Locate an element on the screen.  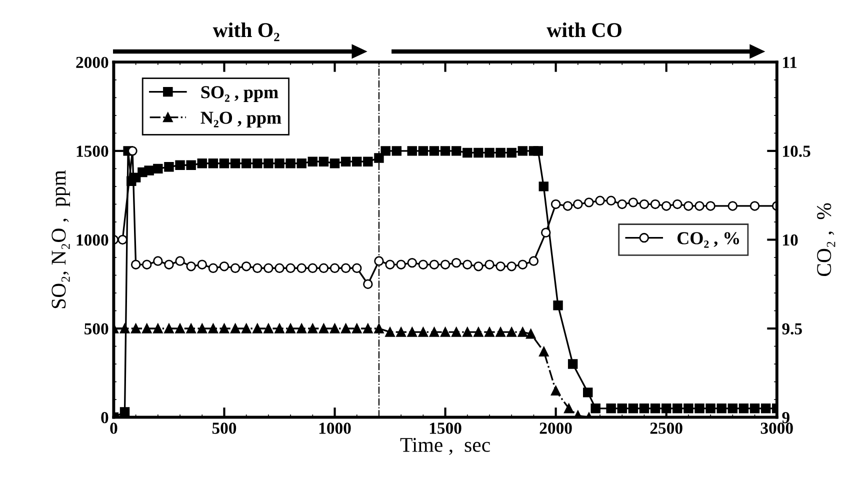
y-tick-label: 1500 is located at coordinates (92, 151).